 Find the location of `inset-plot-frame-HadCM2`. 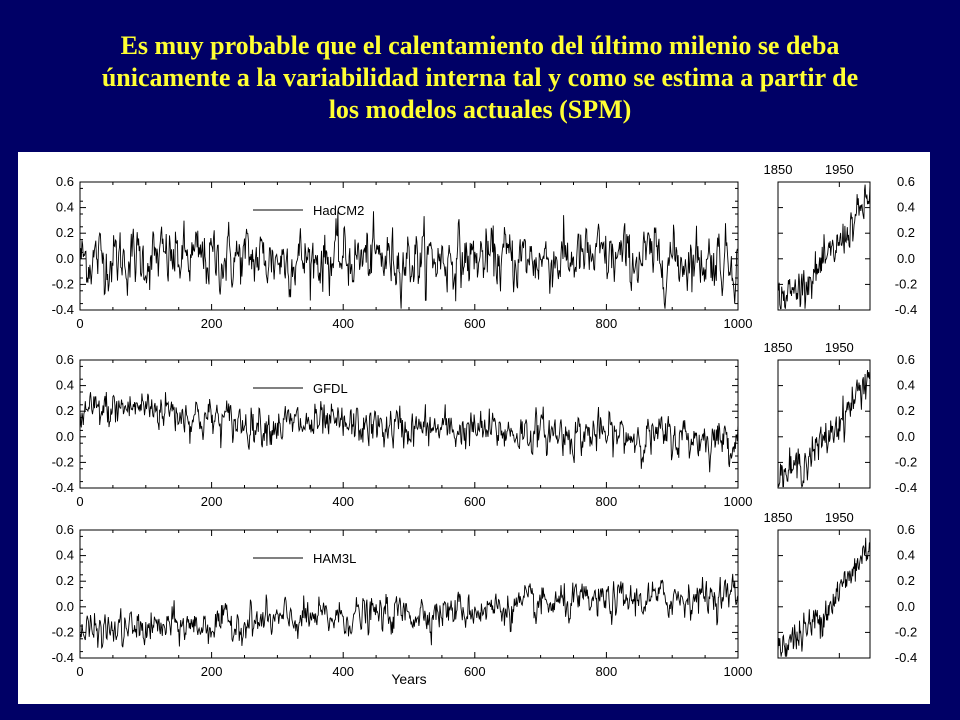

inset-plot-frame-HadCM2 is located at coordinates (824, 246).